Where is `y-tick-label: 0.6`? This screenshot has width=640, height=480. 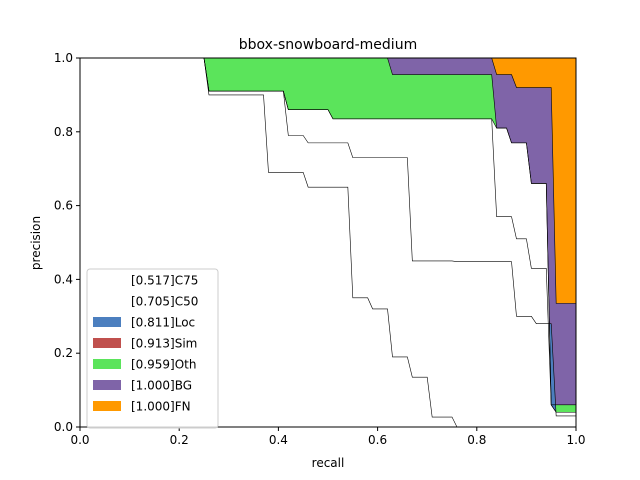
y-tick-label: 0.6 is located at coordinates (63, 206).